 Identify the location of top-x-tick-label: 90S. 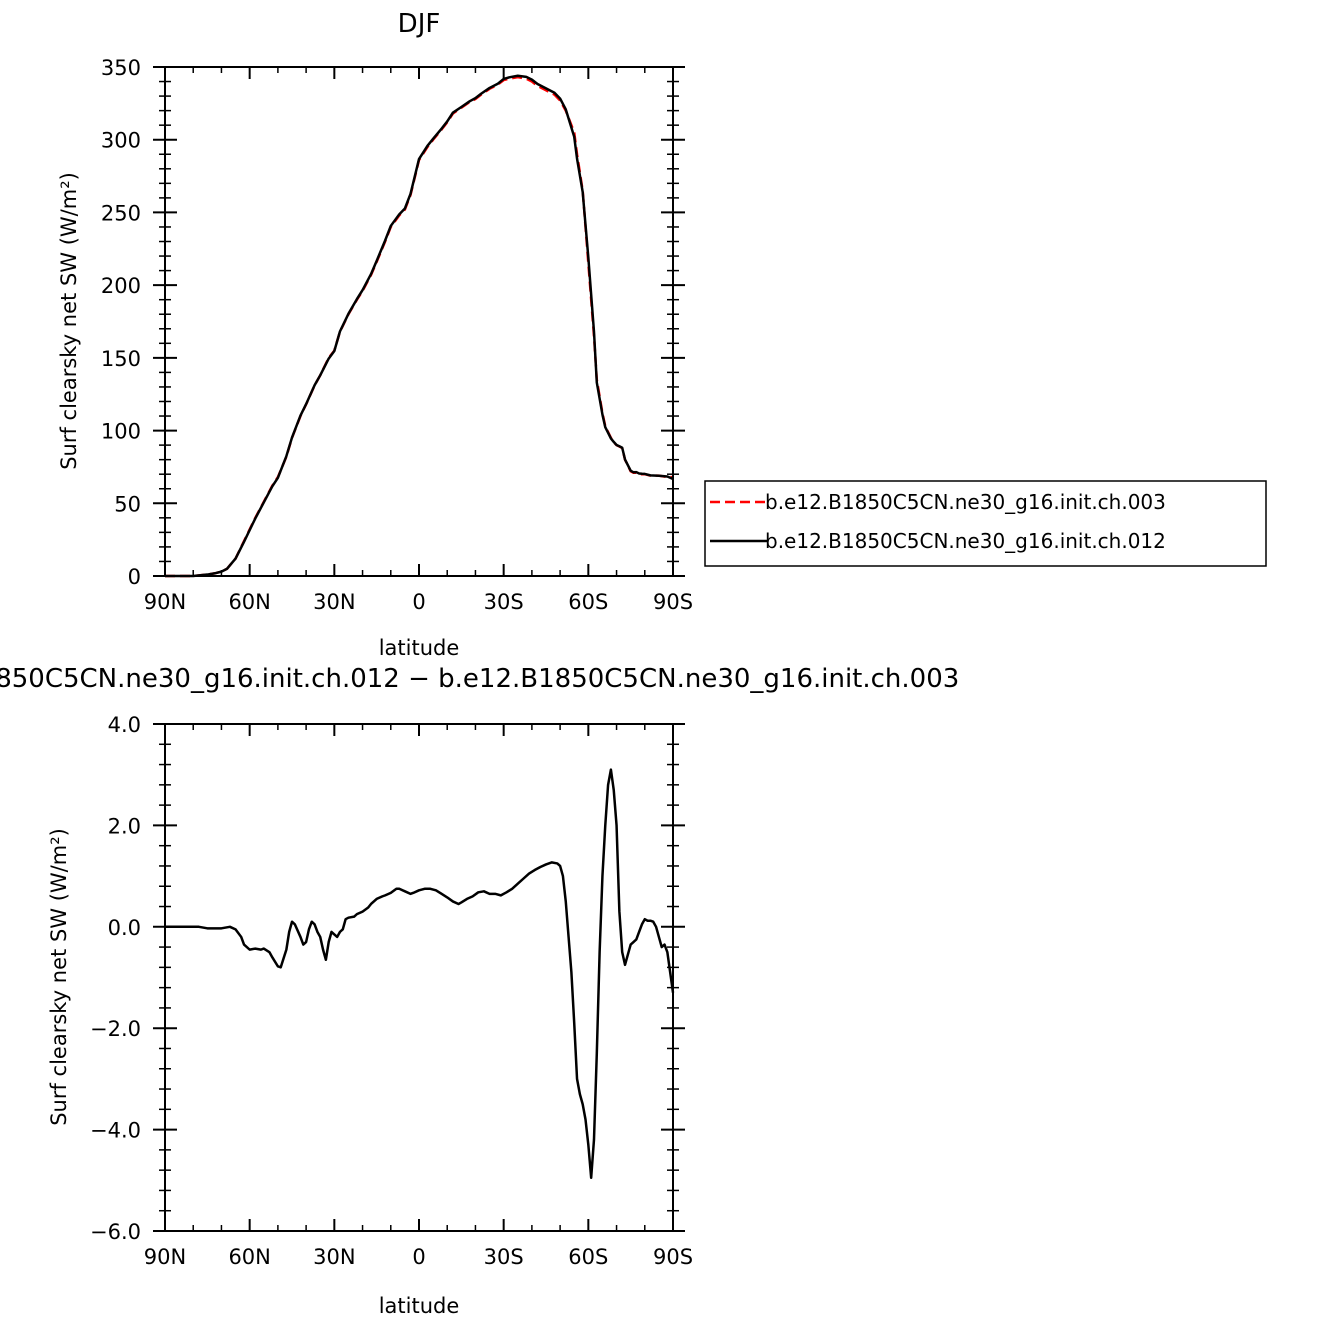
(673, 602).